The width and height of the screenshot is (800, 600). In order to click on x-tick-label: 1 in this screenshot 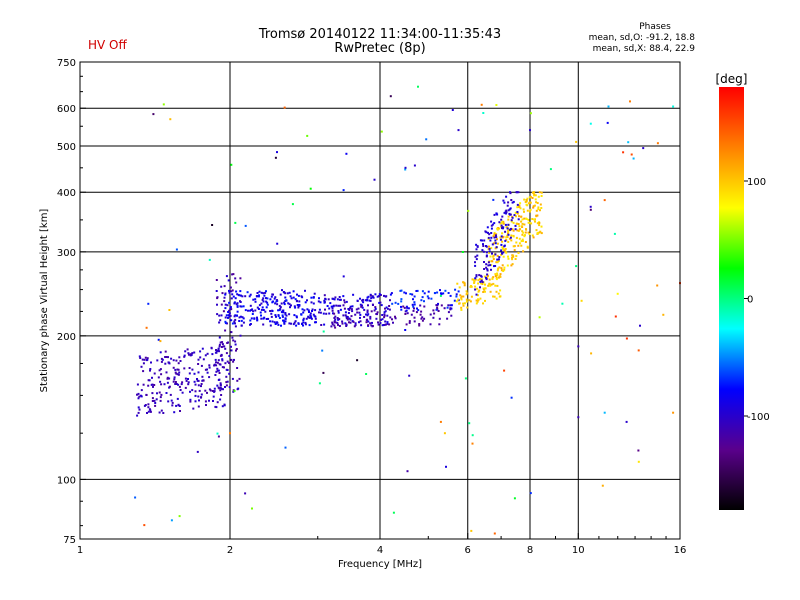, I will do `click(80, 550)`.